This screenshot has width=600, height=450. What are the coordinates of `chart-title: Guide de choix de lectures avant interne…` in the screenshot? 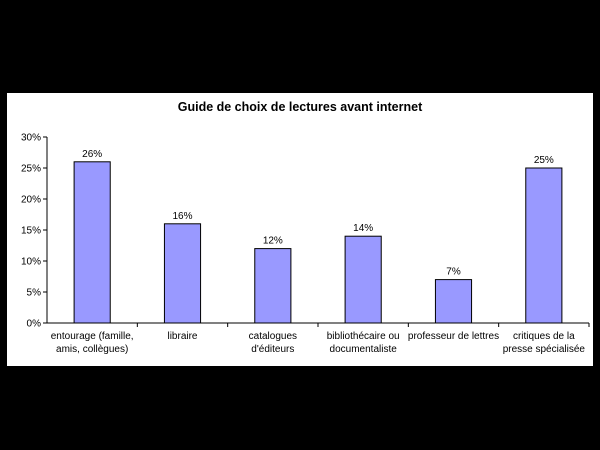 It's located at (300, 107).